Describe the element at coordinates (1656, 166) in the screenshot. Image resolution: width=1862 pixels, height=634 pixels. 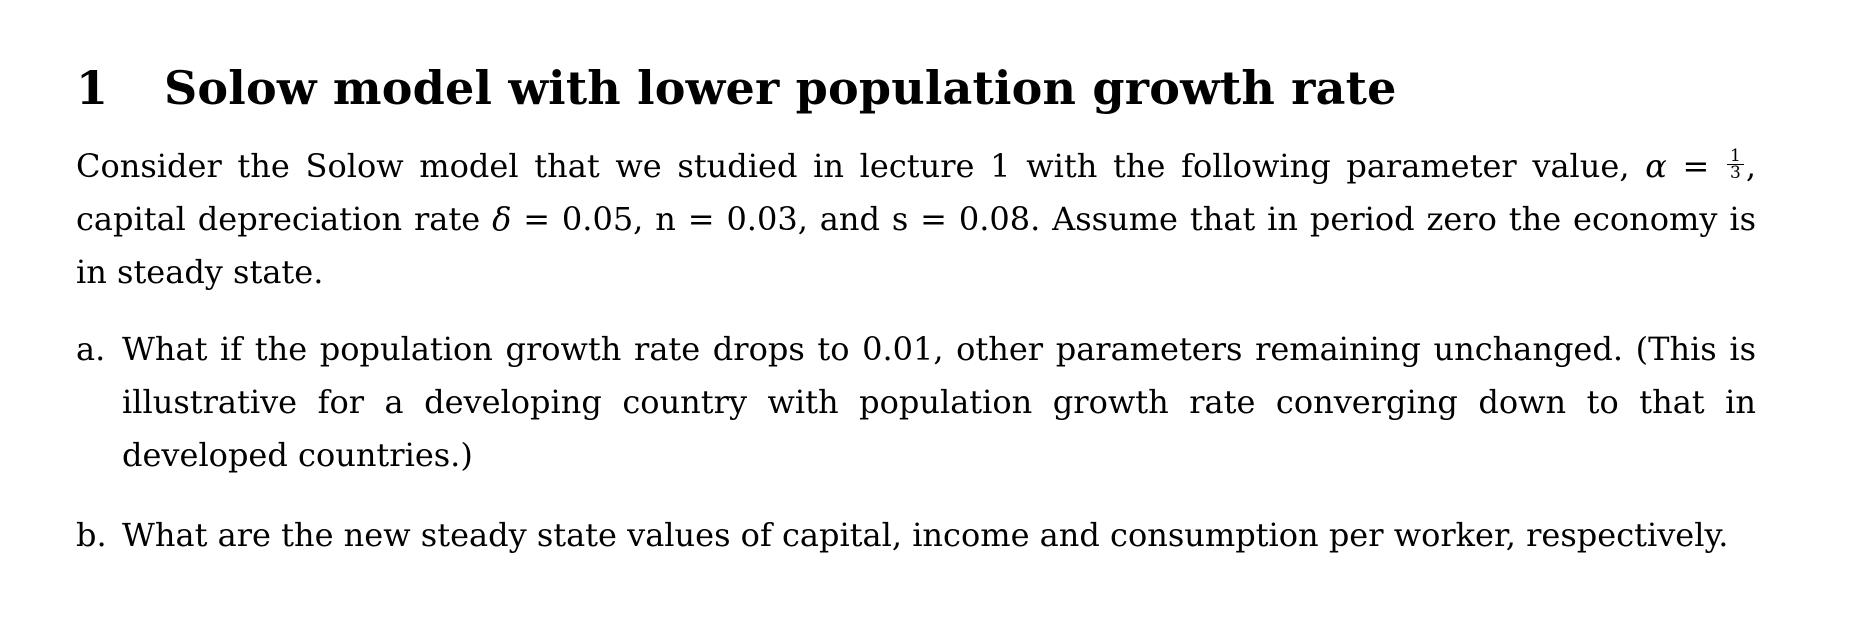
I see `alpha-symbol: α` at that location.